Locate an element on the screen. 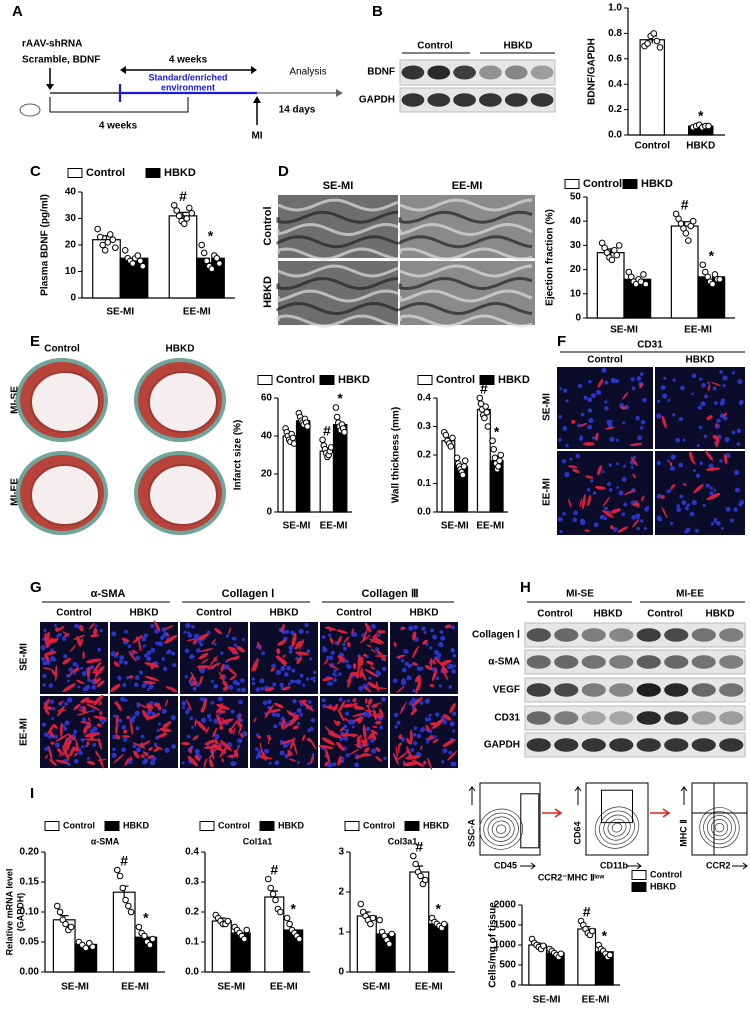 This screenshot has width=750, height=1021. chart-title: Col1a1 is located at coordinates (258, 841).